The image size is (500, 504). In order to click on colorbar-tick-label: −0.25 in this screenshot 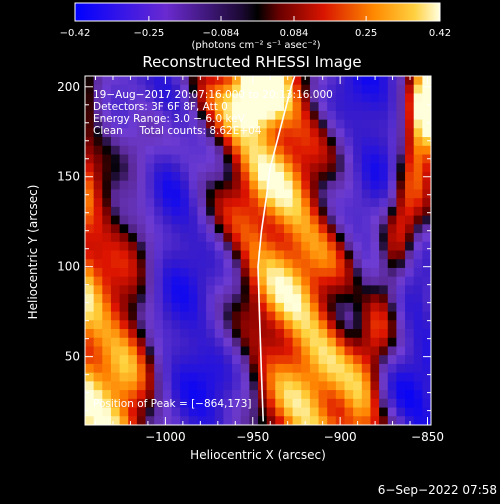, I will do `click(149, 33)`.